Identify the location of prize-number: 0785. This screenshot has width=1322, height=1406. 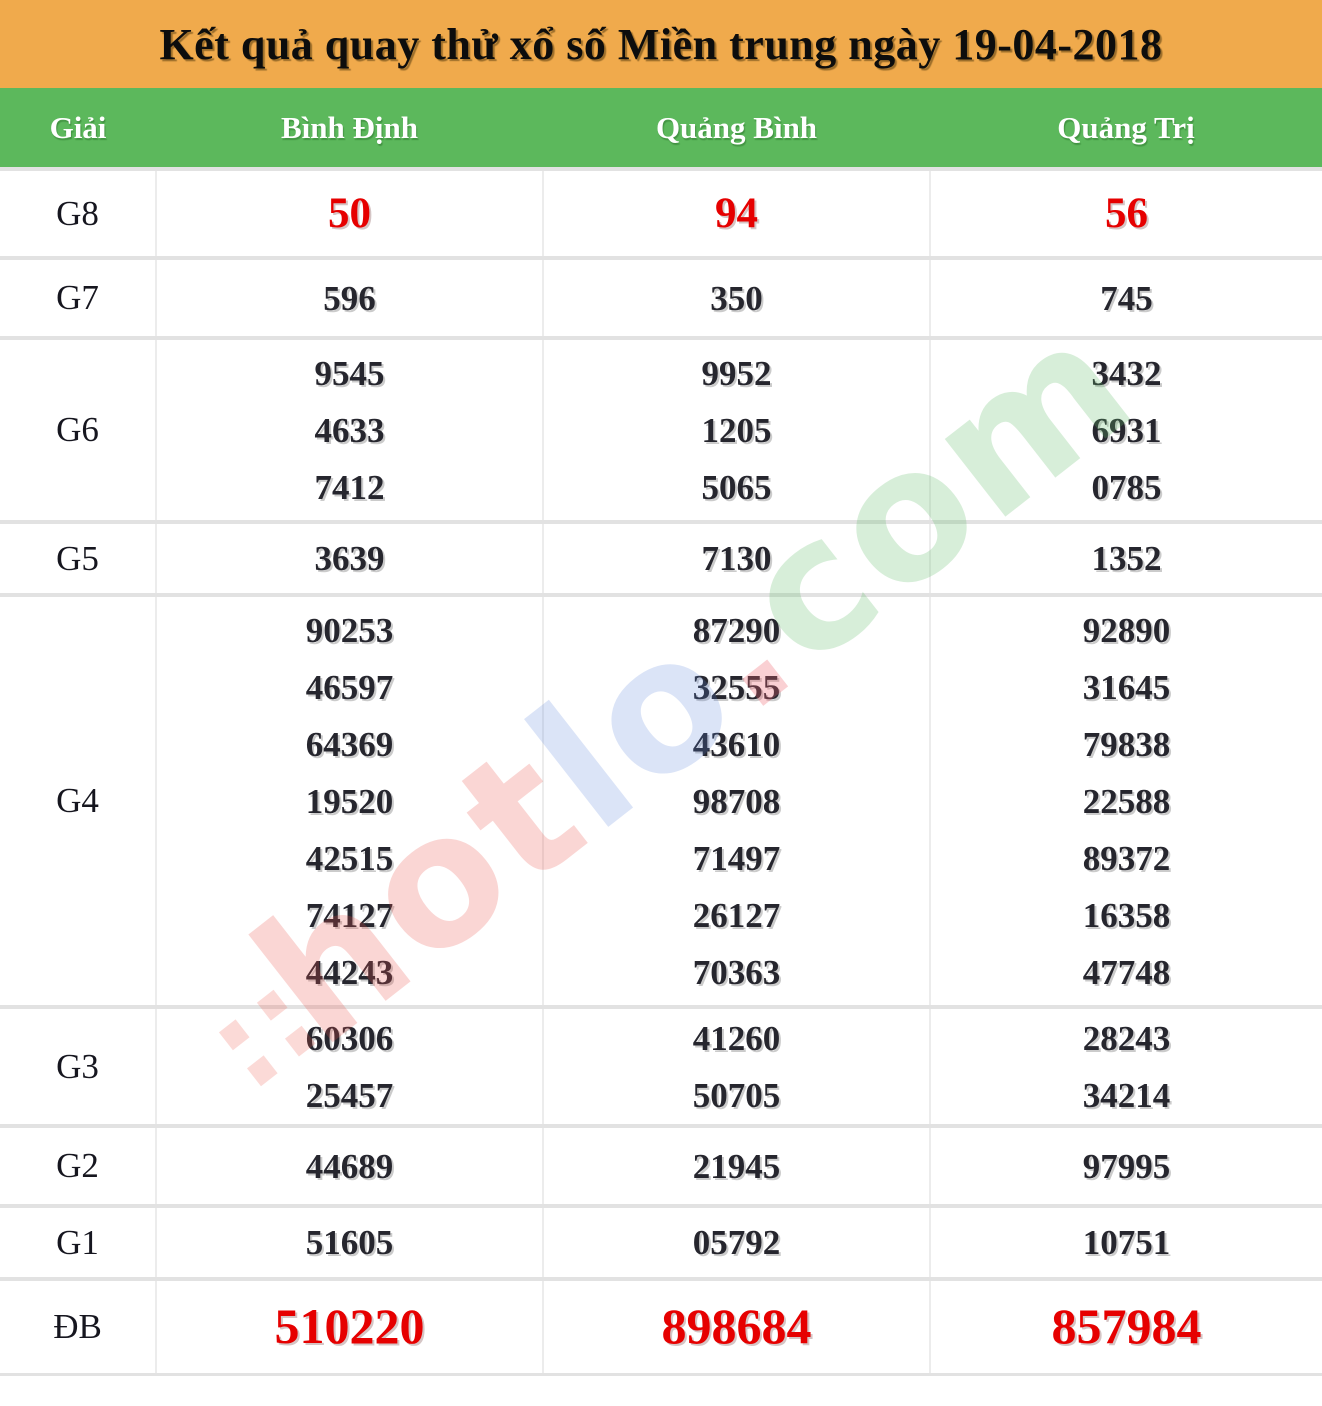
(1126, 487).